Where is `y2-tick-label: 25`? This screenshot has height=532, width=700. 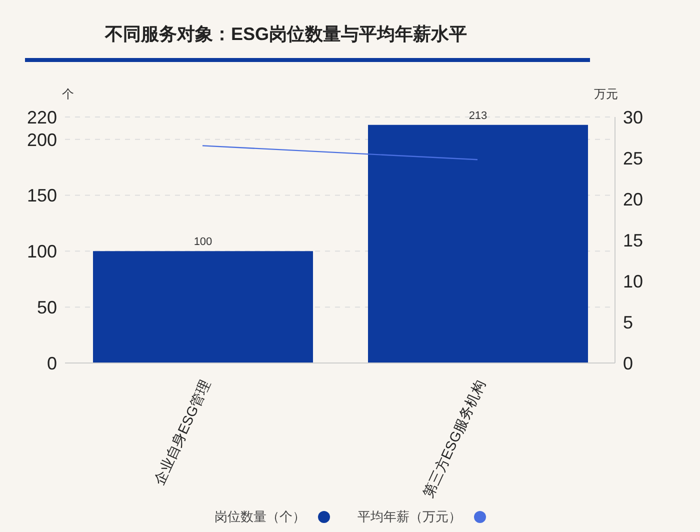
y2-tick-label: 25 is located at coordinates (633, 158).